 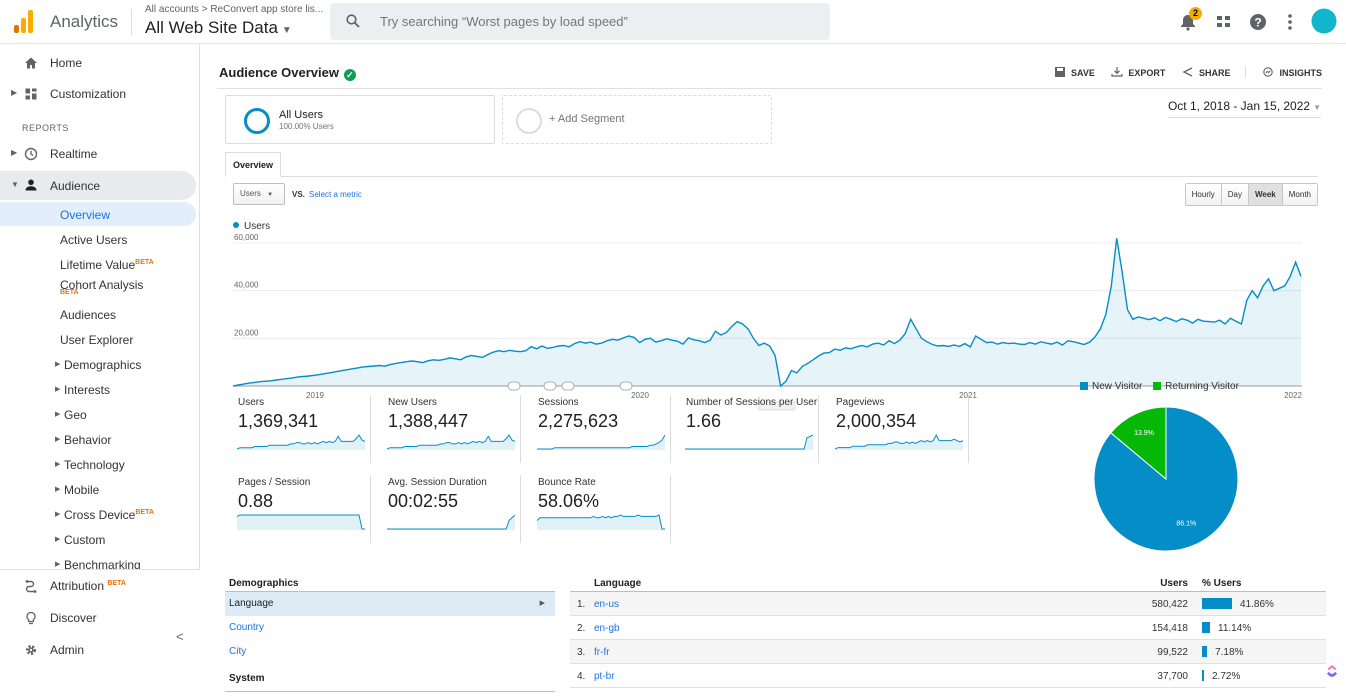 I want to click on scorecard: Sessions 2,275,623, so click(x=601, y=429).